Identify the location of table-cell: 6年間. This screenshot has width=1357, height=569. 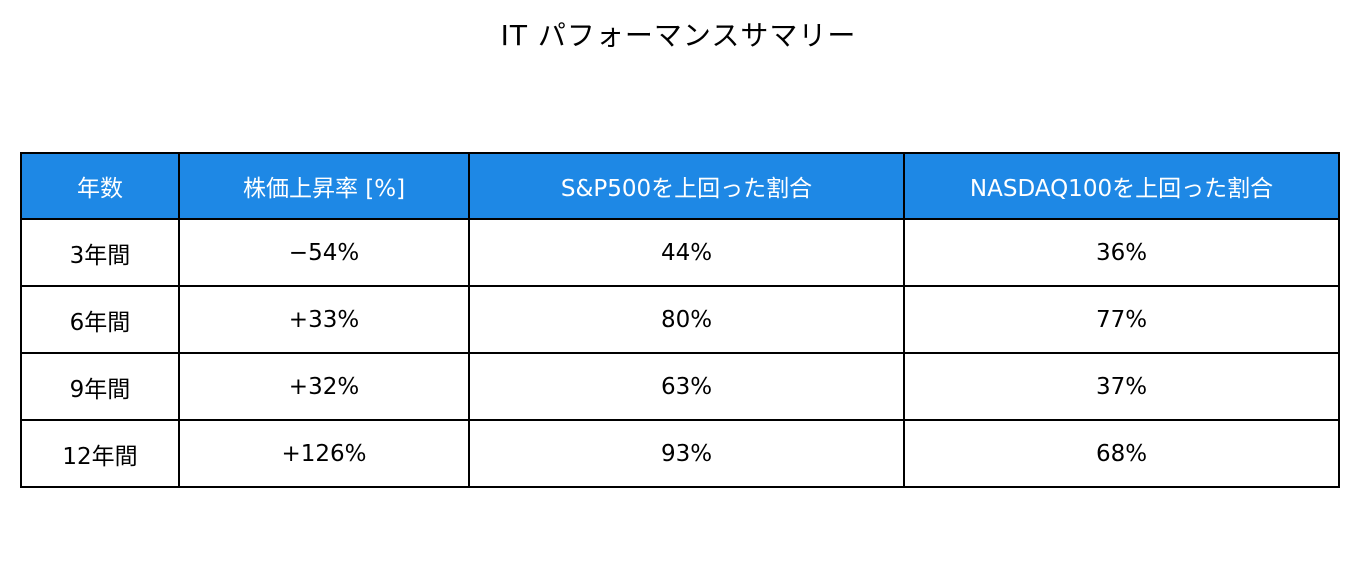
(100, 319).